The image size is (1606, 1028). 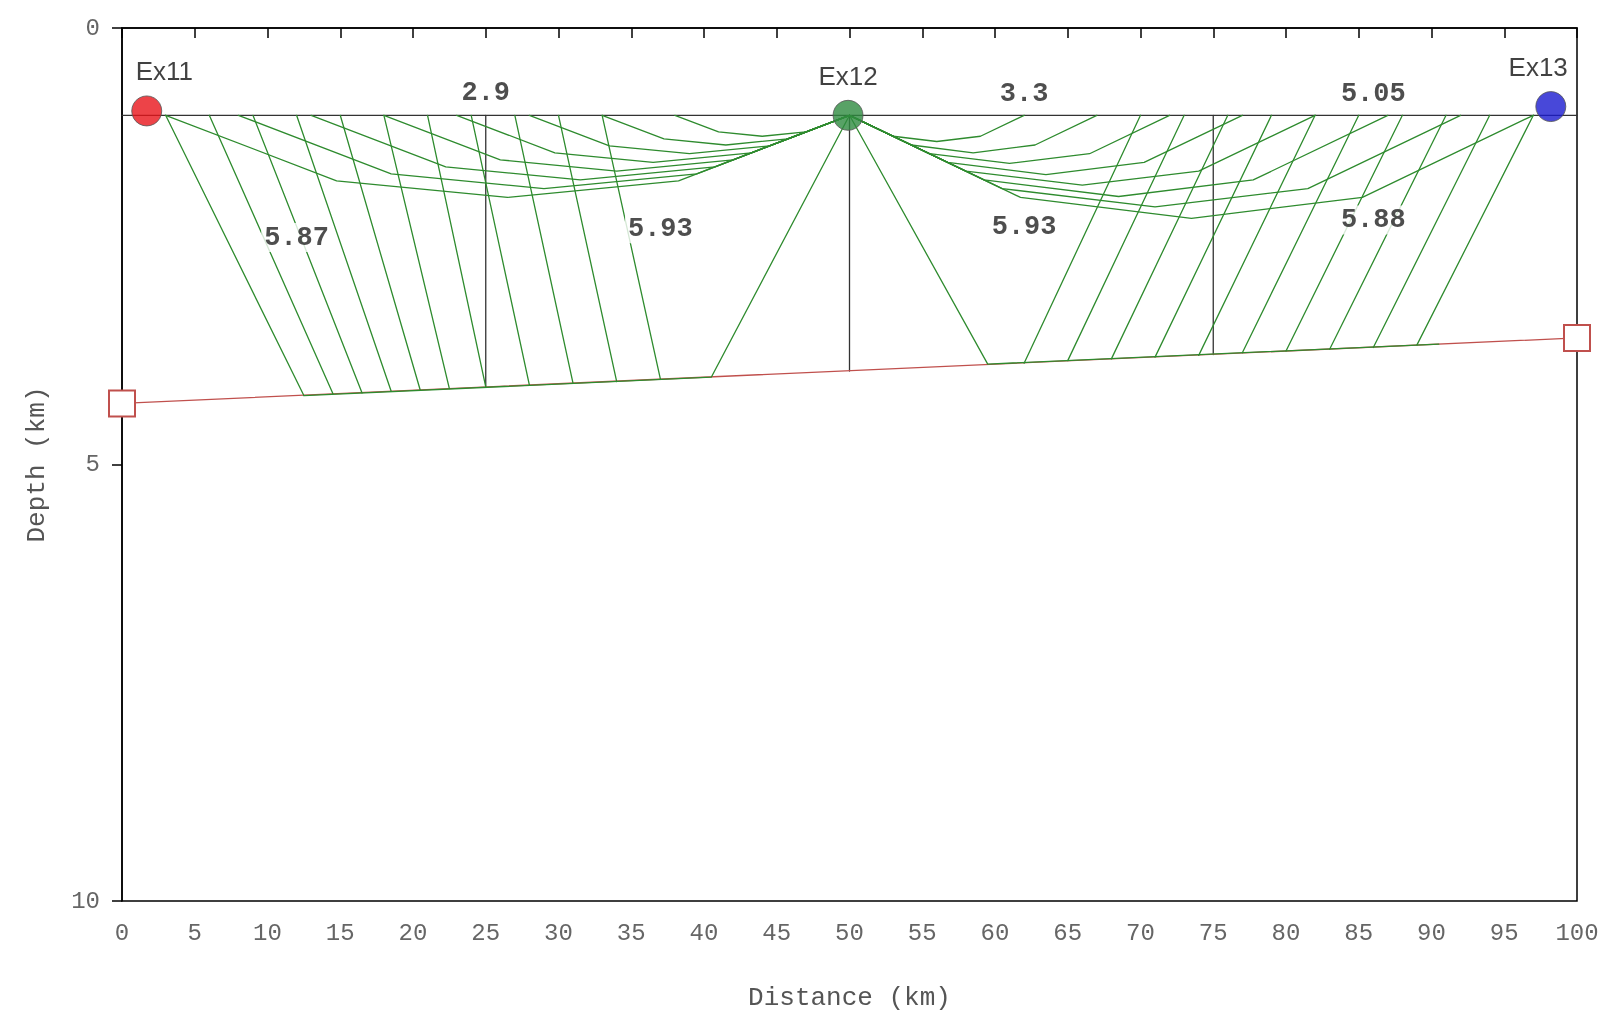 I want to click on annotation: 5.88, so click(x=1373, y=220).